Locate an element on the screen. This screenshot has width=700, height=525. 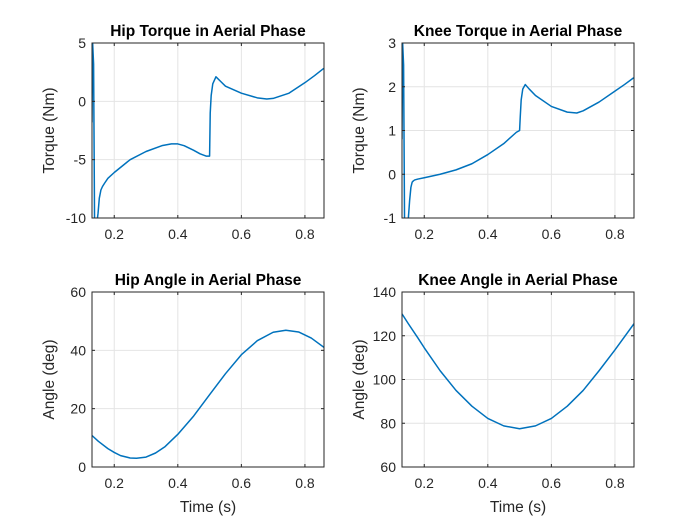
hip-angle-y-tick-label: 0 is located at coordinates (82, 467).